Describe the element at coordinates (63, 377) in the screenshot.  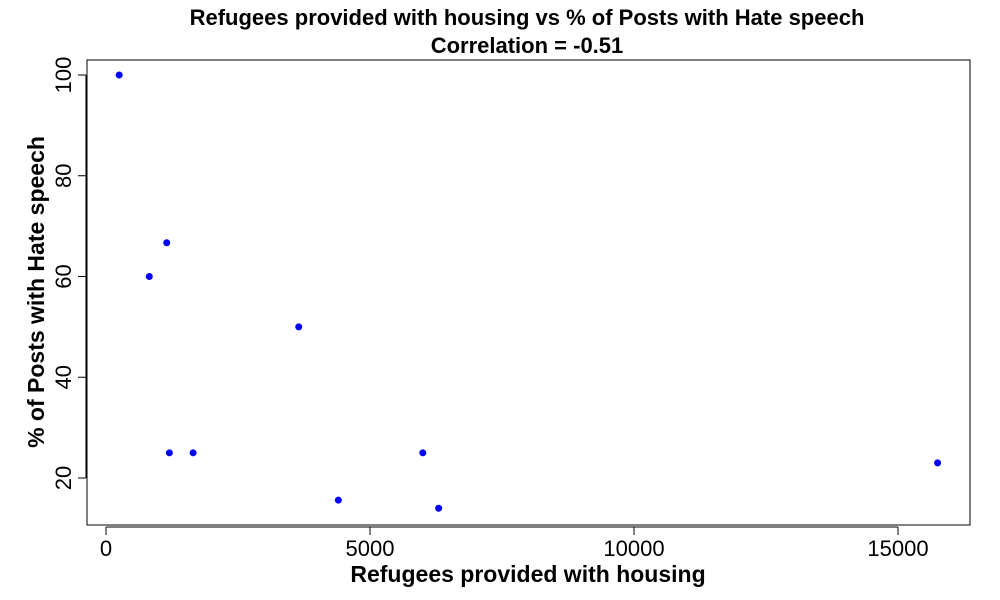
I see `y-tick-label: 40` at that location.